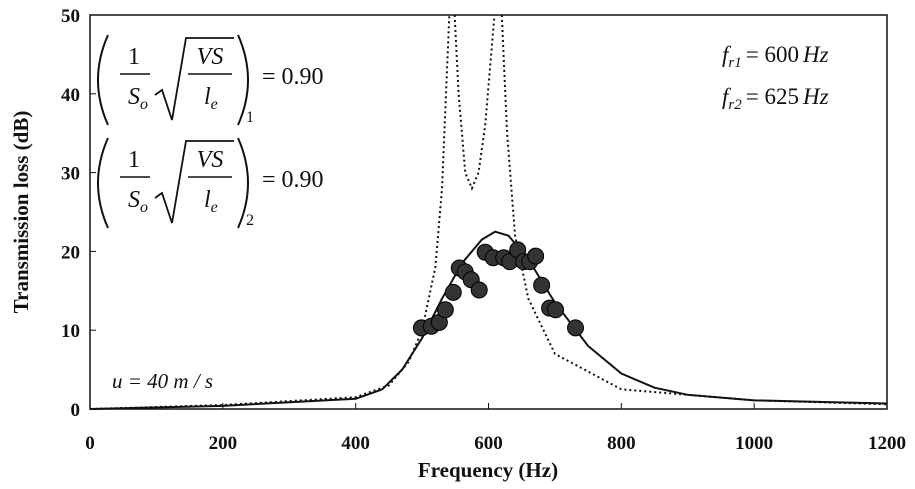 Image resolution: width=915 pixels, height=489 pixels. What do you see at coordinates (754, 443) in the screenshot?
I see `x-tick-label: 1000` at bounding box center [754, 443].